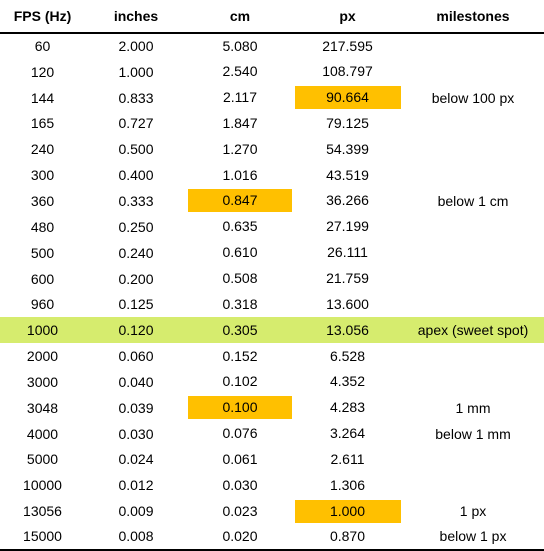 Image resolution: width=544 pixels, height=551 pixels. What do you see at coordinates (240, 98) in the screenshot?
I see `cell-cm: 2.117` at bounding box center [240, 98].